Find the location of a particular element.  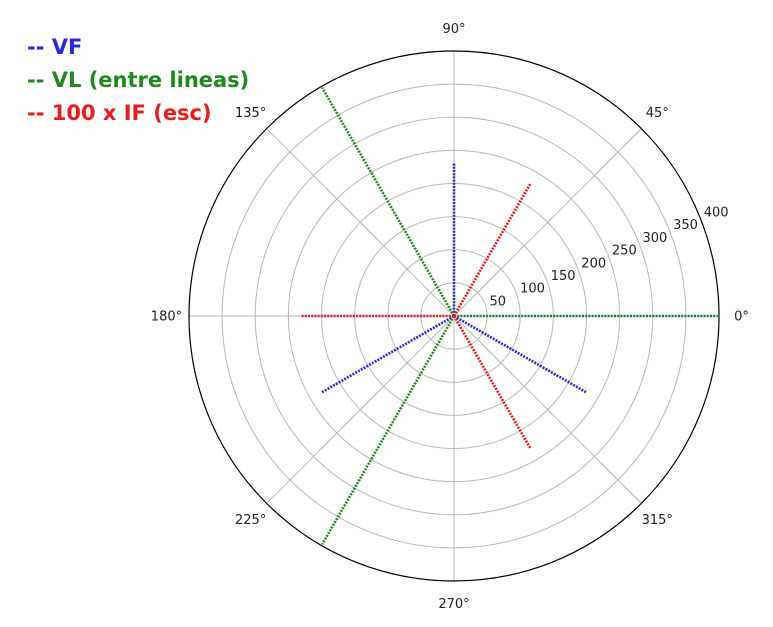

angular-tick-label-180: 180° is located at coordinates (166, 317).